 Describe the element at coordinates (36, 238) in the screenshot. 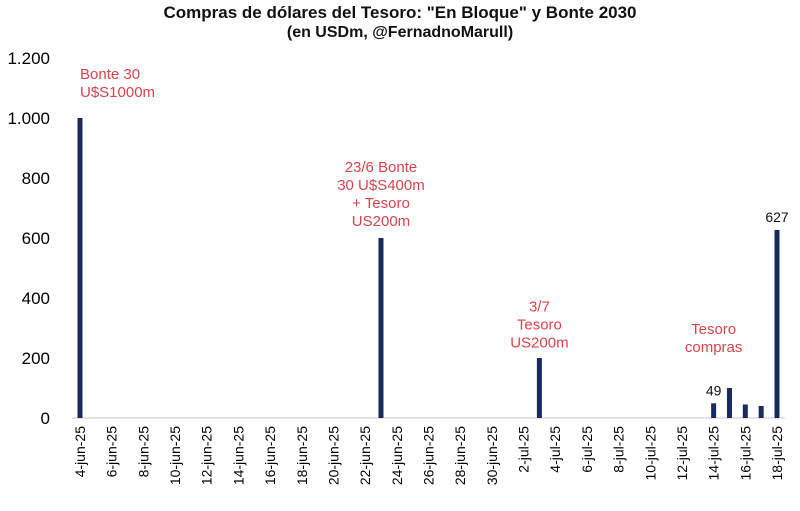

I see `y-tick-label: 600` at that location.